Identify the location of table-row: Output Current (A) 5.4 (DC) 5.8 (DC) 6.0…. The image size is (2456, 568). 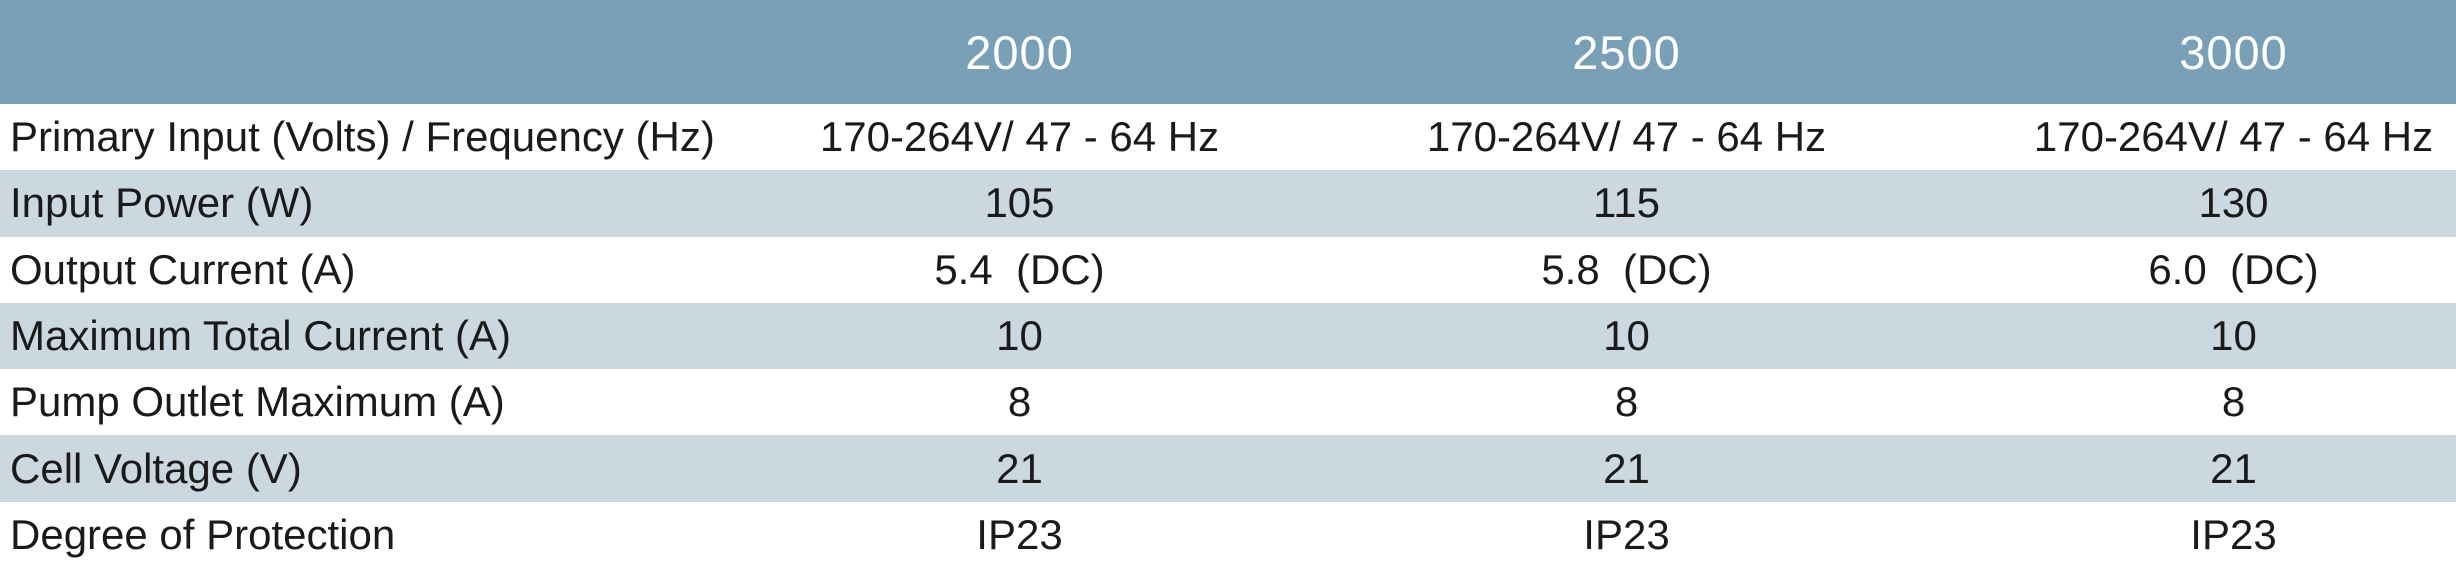
(1228, 270).